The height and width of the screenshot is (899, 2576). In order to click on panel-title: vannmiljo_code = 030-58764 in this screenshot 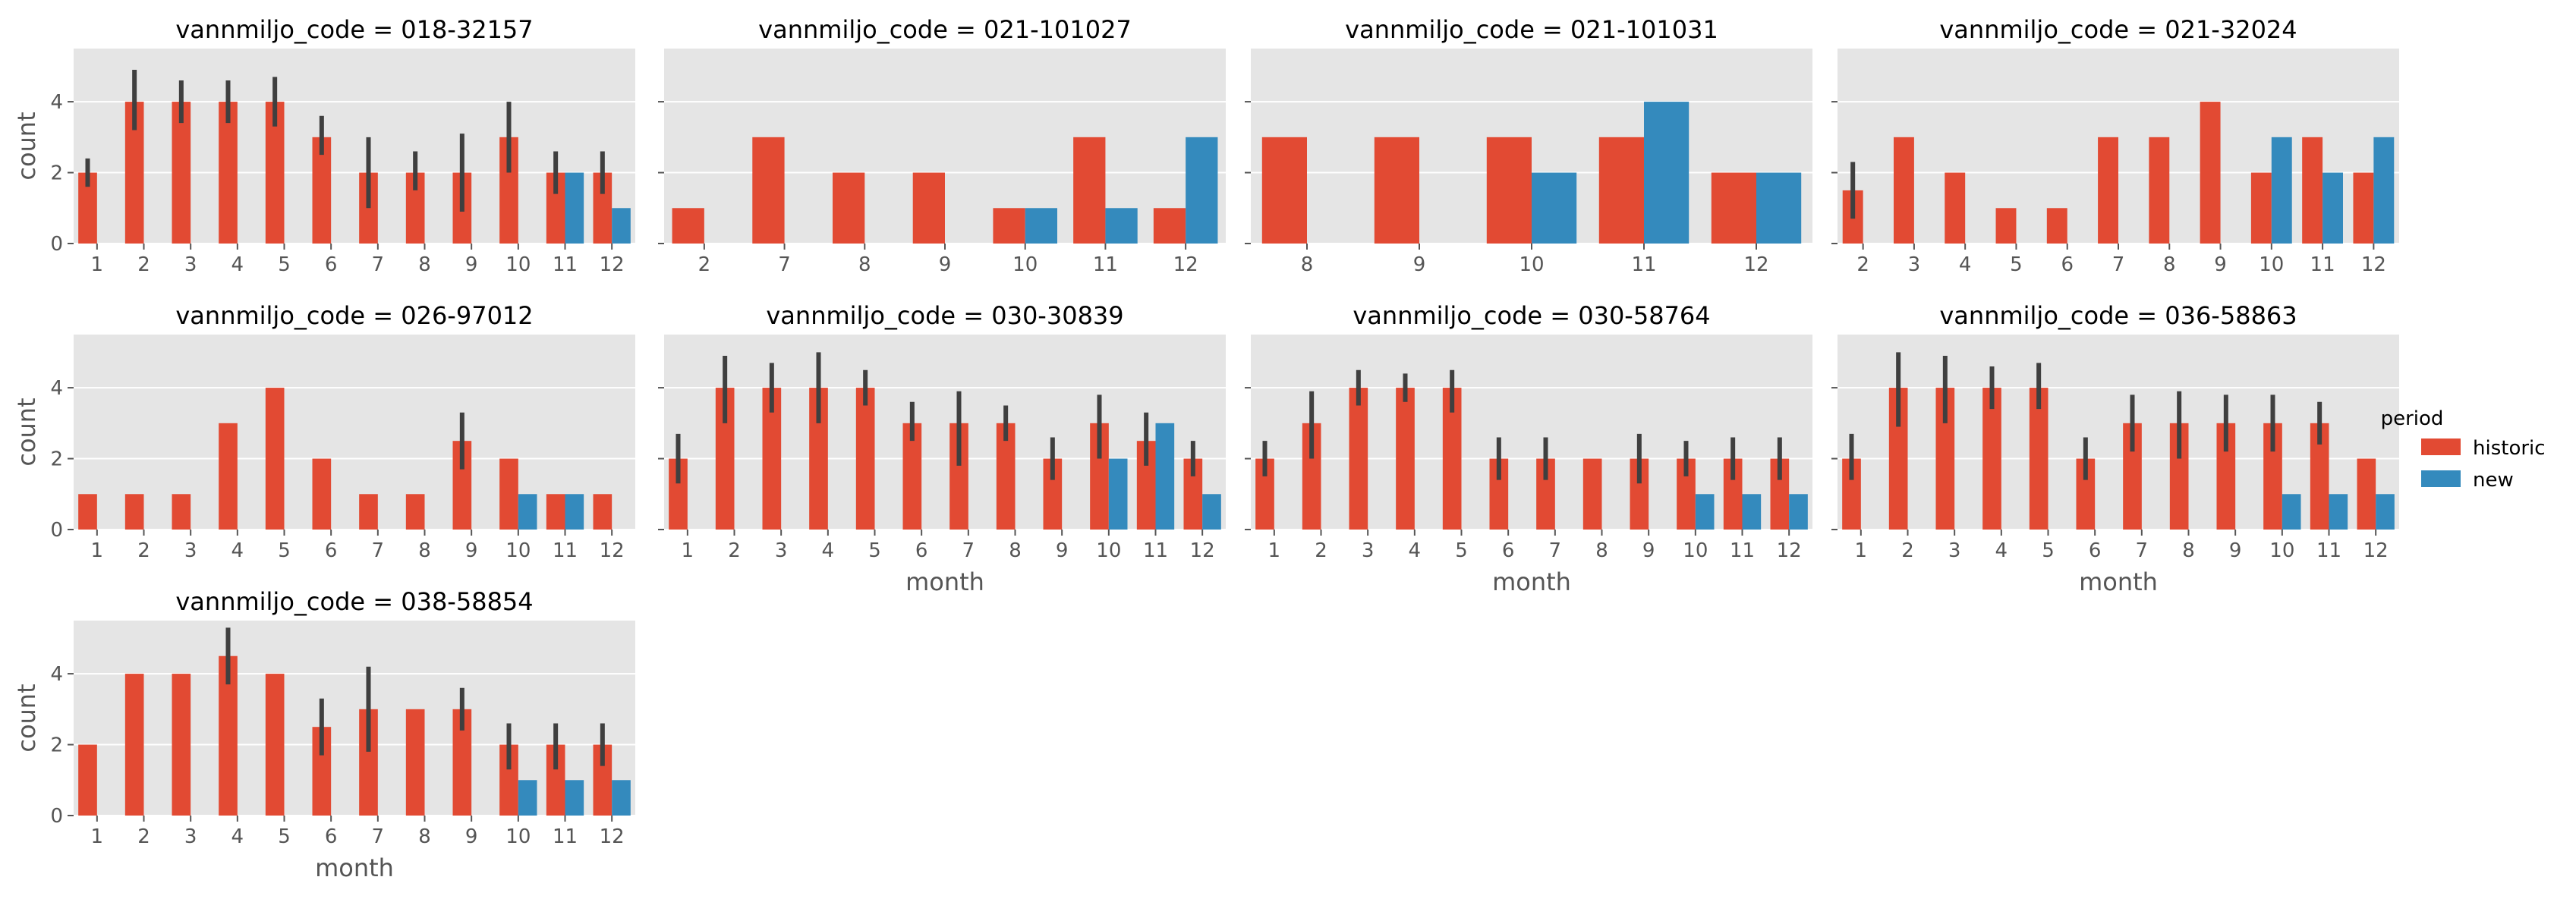, I will do `click(1531, 315)`.